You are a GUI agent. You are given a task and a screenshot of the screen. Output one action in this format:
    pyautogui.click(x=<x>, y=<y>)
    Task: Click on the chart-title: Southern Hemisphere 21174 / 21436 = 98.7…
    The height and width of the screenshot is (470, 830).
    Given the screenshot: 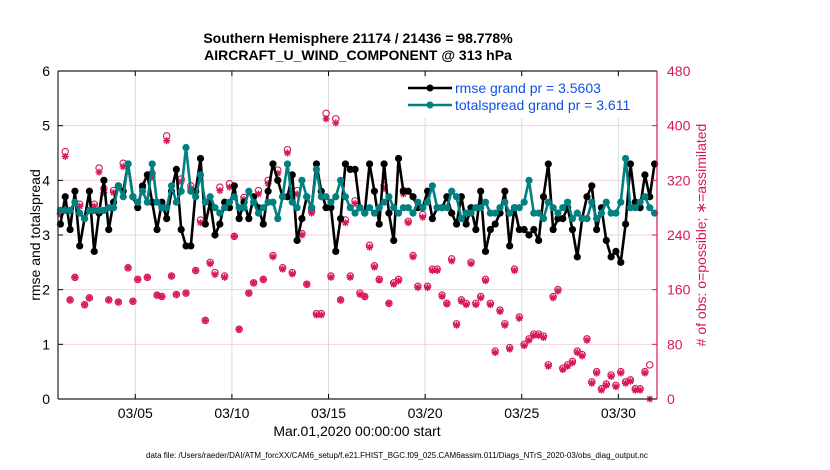 What is the action you would take?
    pyautogui.click(x=358, y=47)
    